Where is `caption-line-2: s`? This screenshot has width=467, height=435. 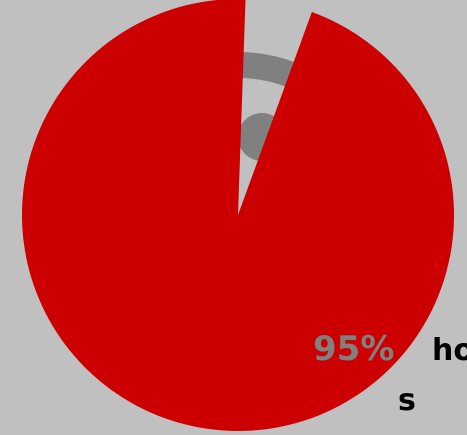 caption-line-2: s is located at coordinates (407, 400).